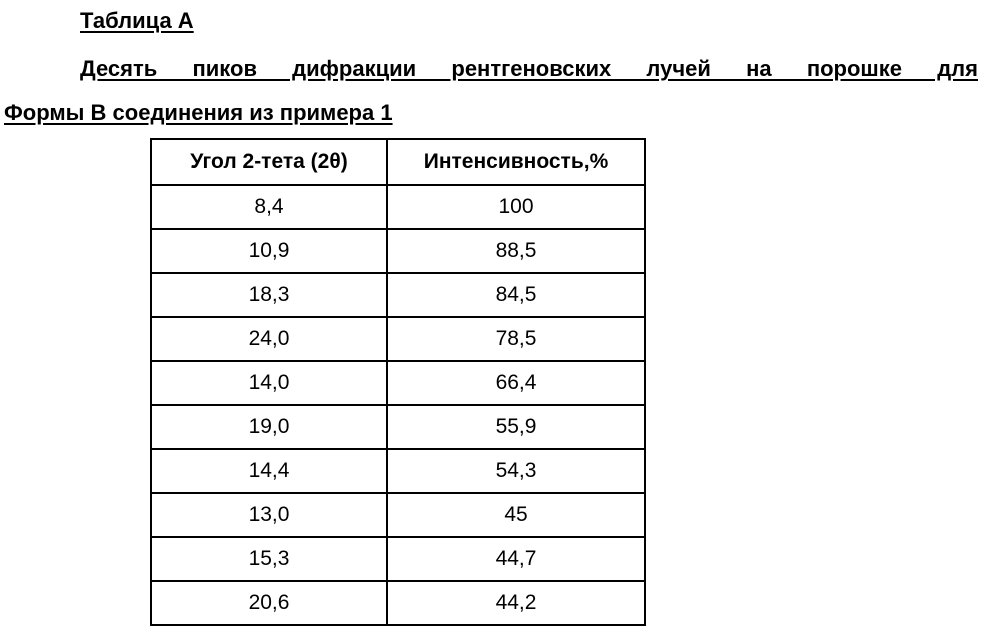 This screenshot has width=999, height=644. I want to click on table-row: 18,3 84,5, so click(398, 295).